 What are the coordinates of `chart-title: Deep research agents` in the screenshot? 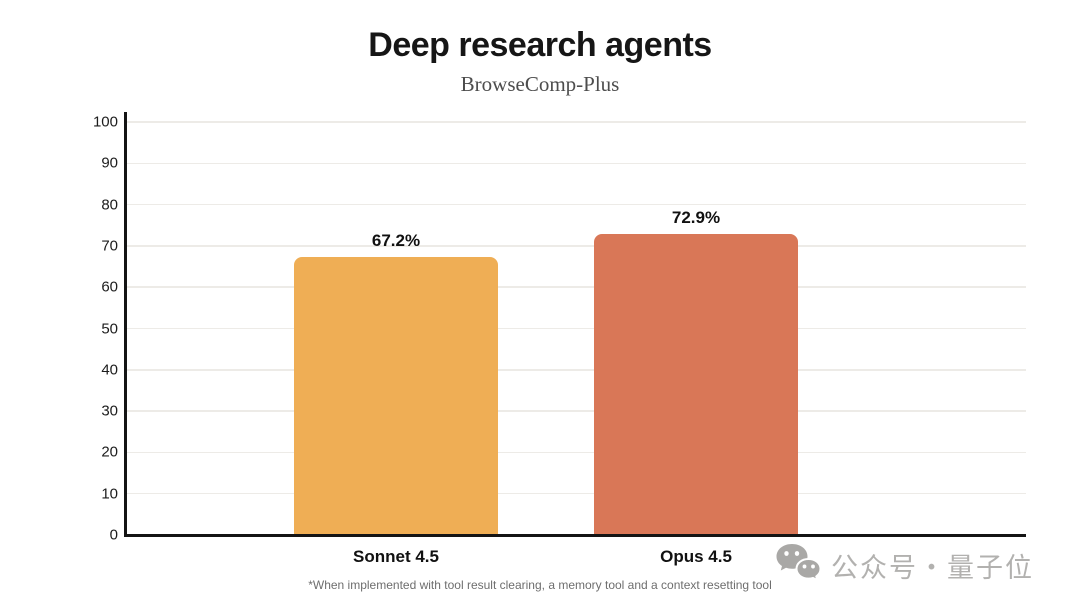 It's located at (540, 45).